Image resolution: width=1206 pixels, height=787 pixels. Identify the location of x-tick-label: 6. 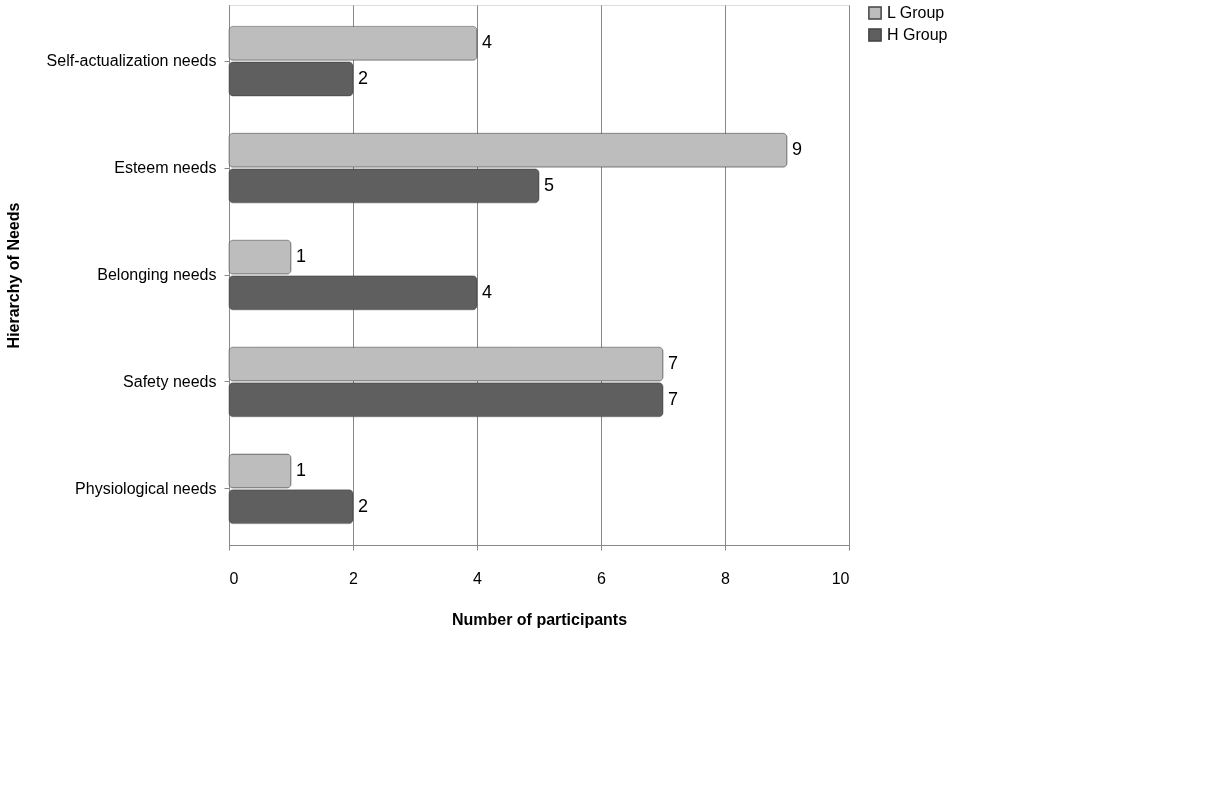
(602, 578).